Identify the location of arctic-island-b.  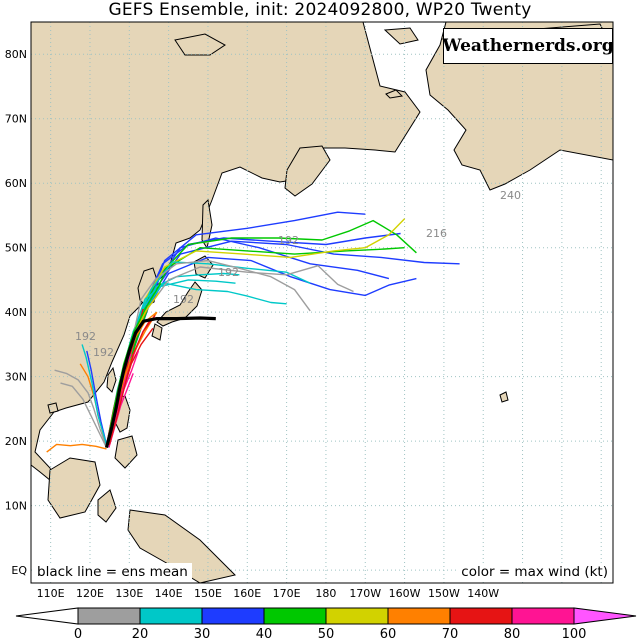
(401, 36).